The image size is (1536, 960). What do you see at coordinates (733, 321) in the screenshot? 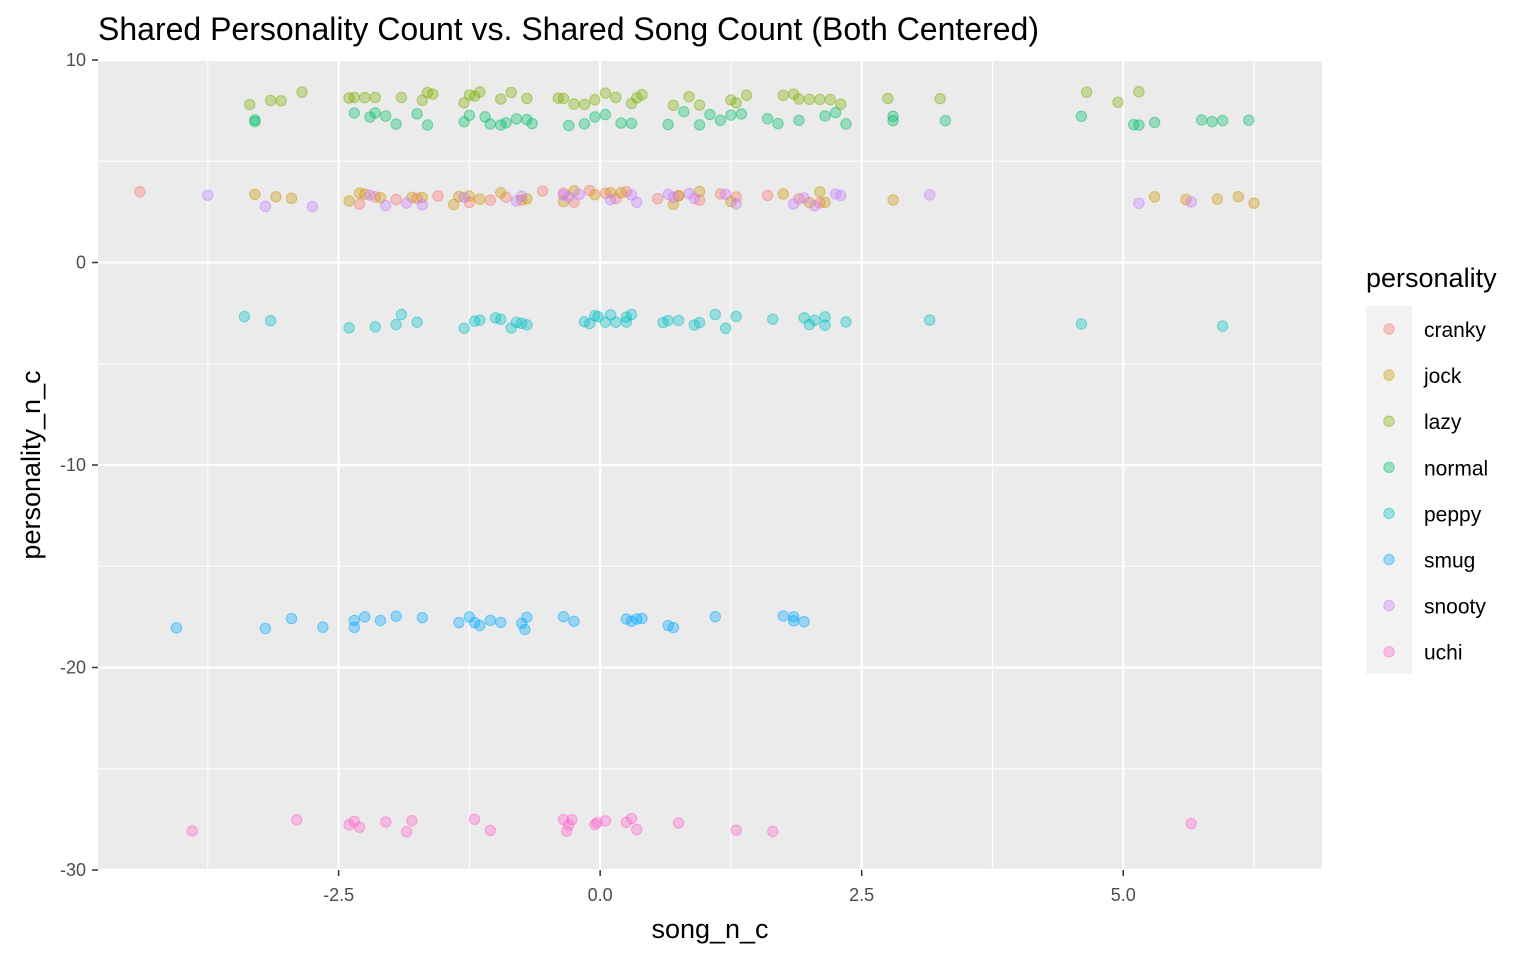
I see `series-peppy` at bounding box center [733, 321].